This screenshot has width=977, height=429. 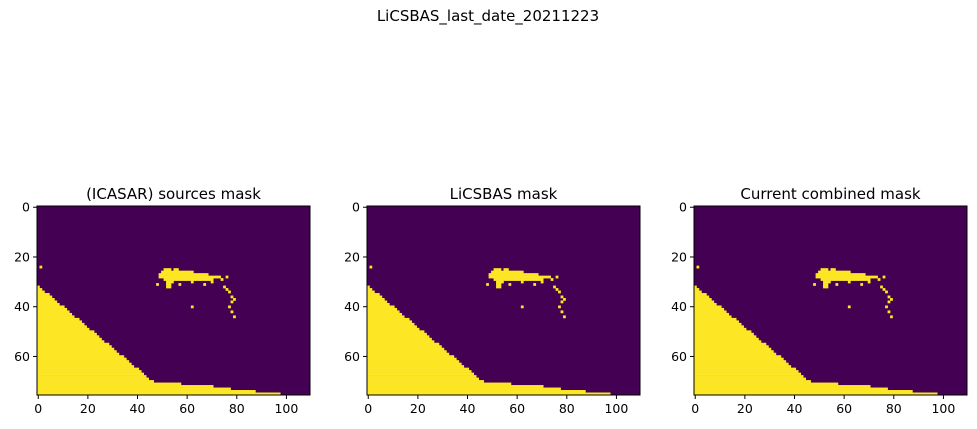 I want to click on x-tick-label: 40, so click(x=795, y=408).